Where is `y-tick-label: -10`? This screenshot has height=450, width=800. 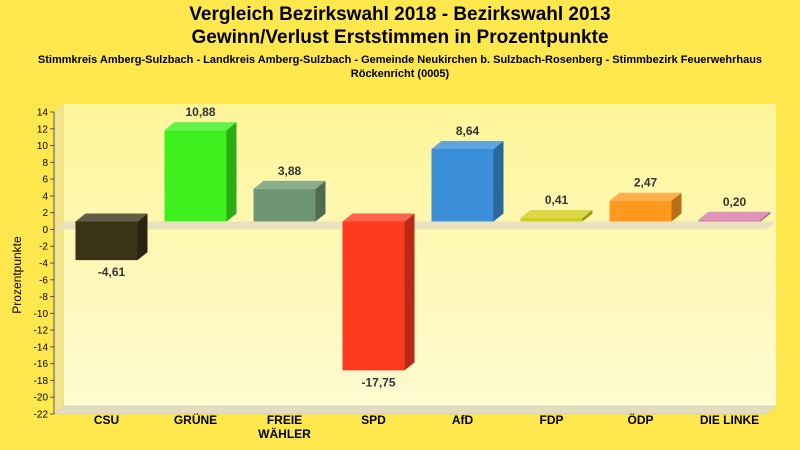
y-tick-label: -10 is located at coordinates (41, 314).